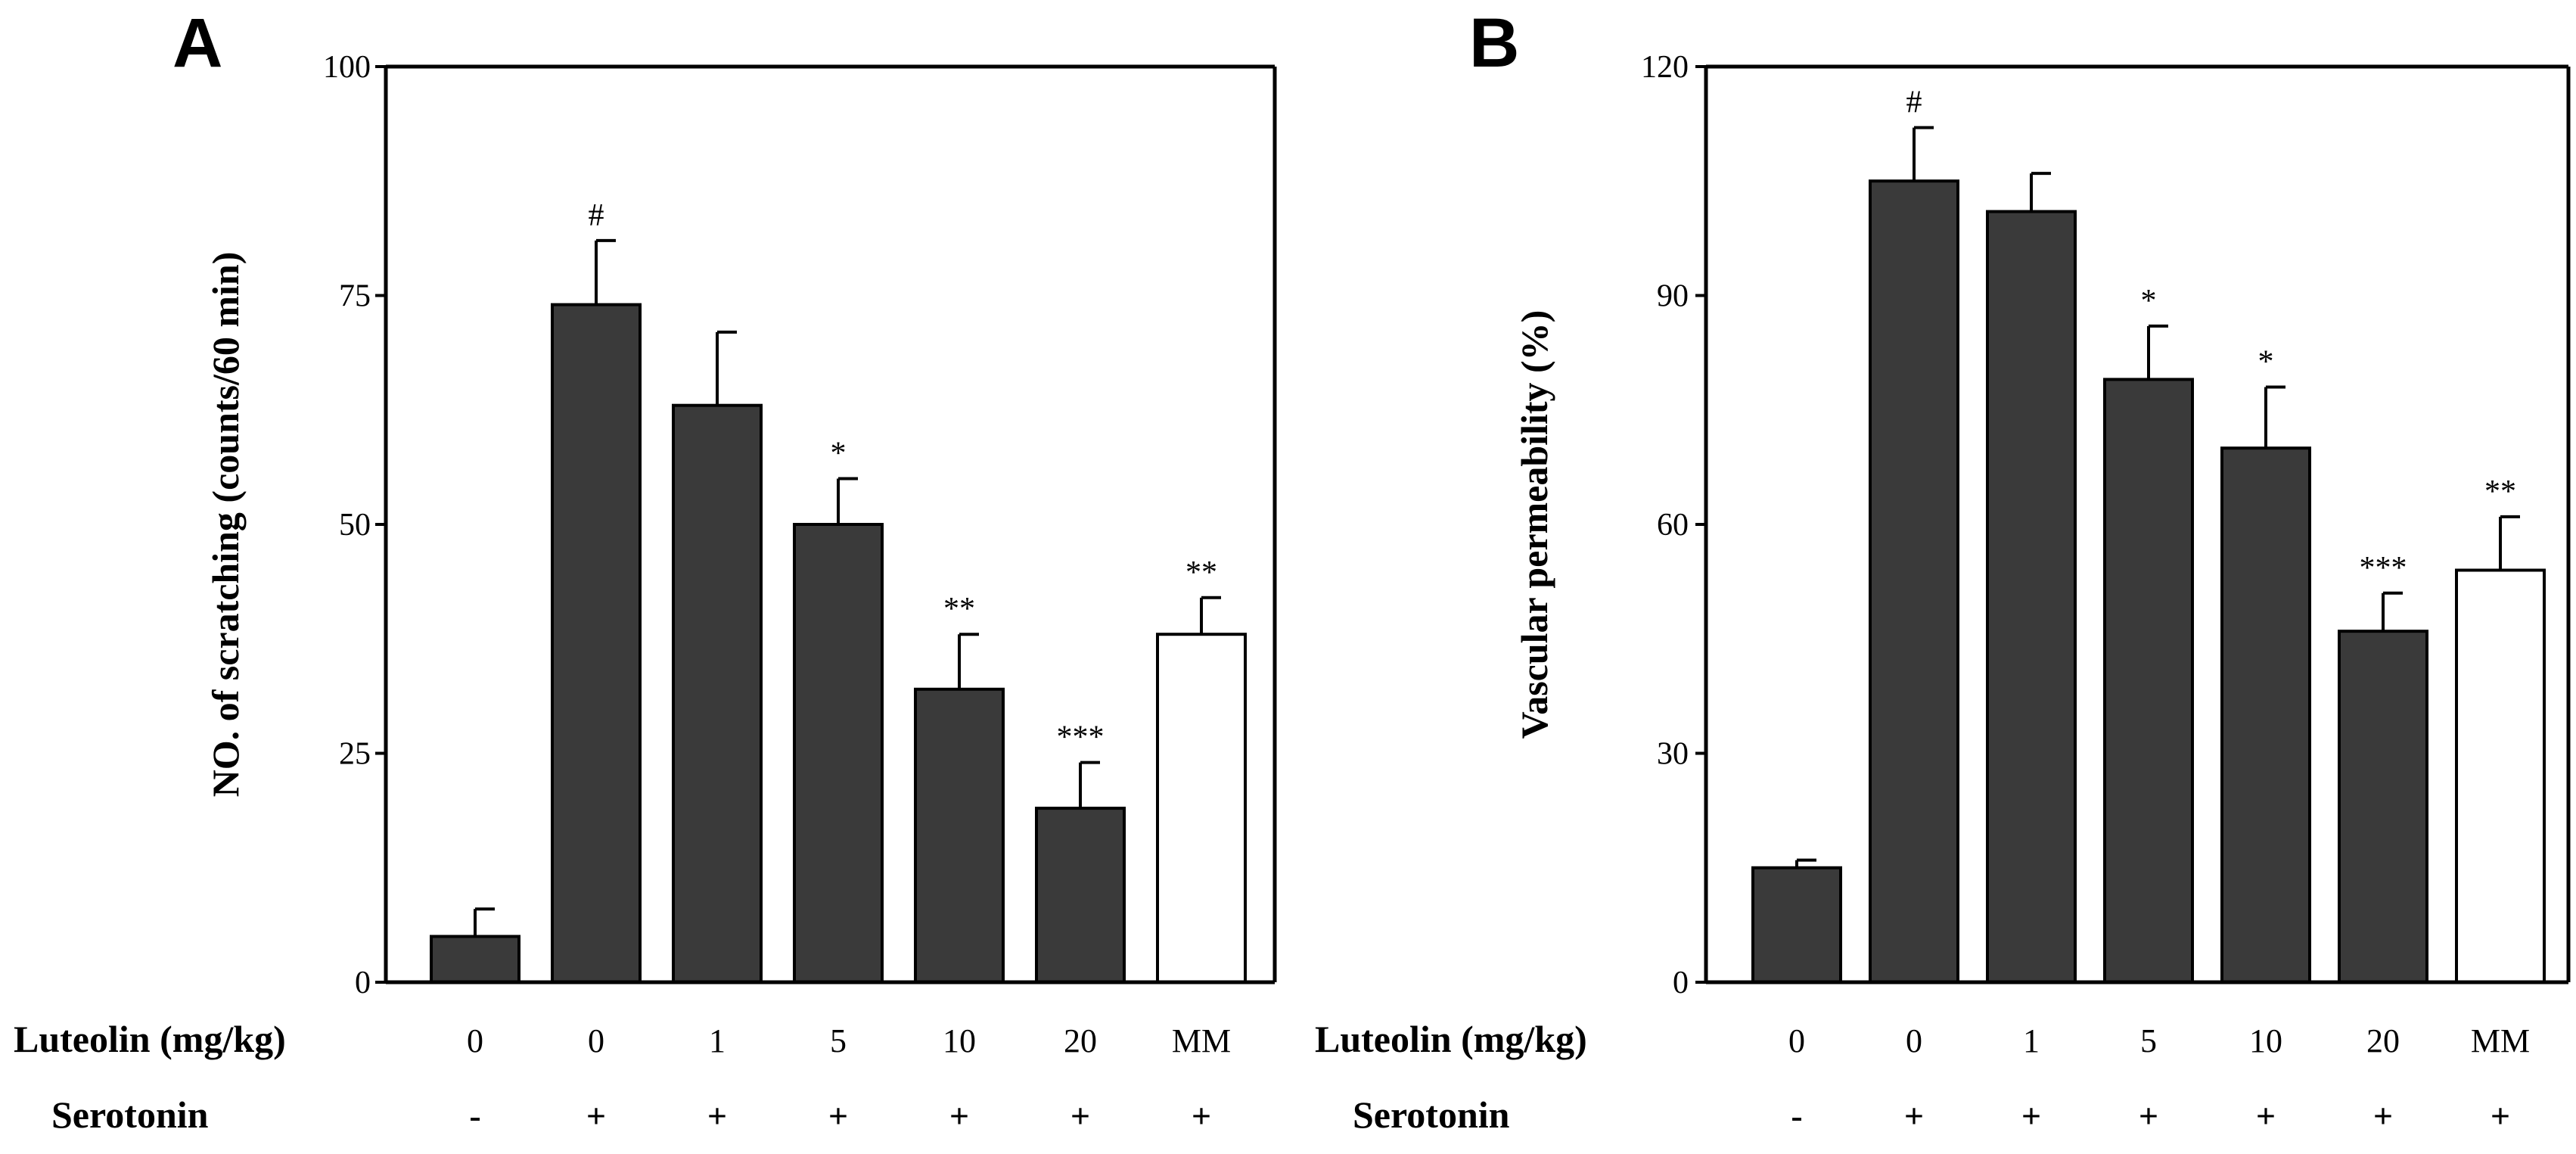 The width and height of the screenshot is (2576, 1154). What do you see at coordinates (1681, 983) in the screenshot?
I see `panel-b-y-tick-label: 0` at bounding box center [1681, 983].